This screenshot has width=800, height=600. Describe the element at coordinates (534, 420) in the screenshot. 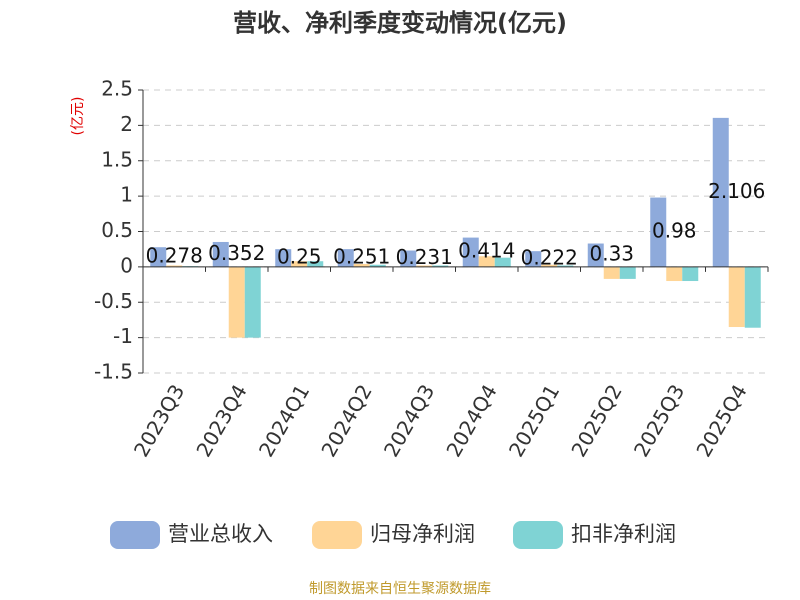

I see `x-tick-label: 2025Q1` at that location.